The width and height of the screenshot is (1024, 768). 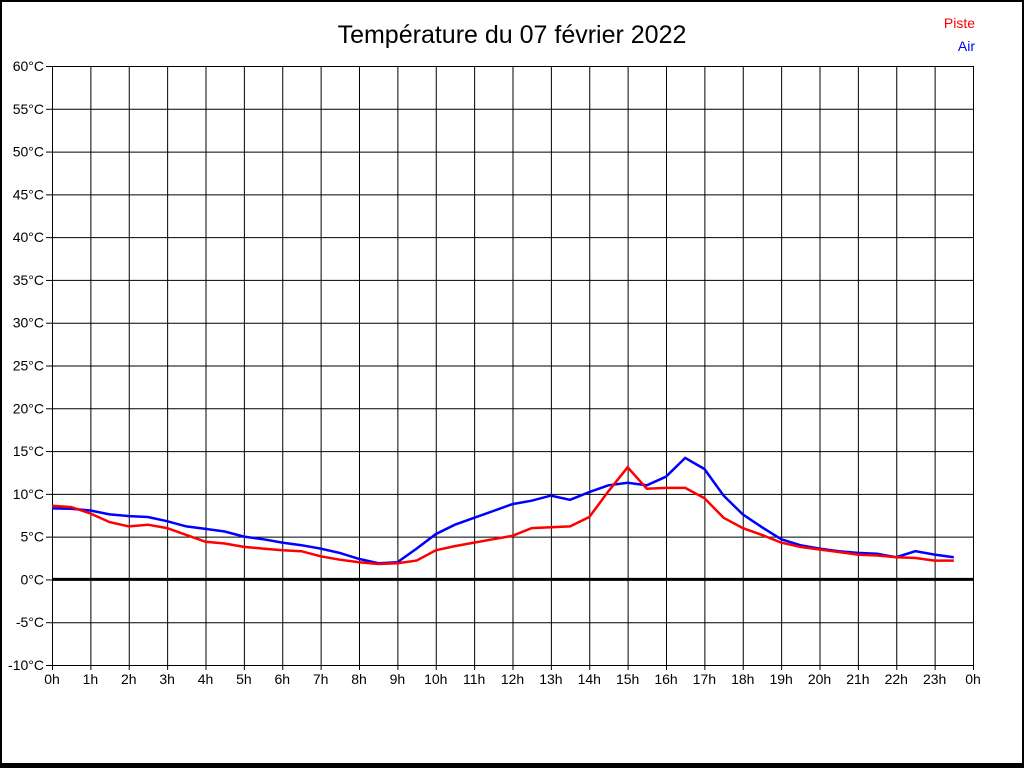 I want to click on x-tick-label: 11h, so click(x=474, y=679).